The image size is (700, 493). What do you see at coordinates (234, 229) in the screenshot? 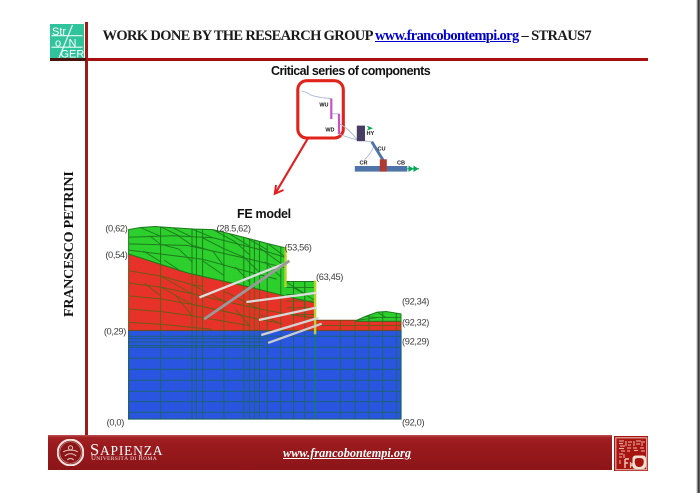
I see `svg-text: (28.5,62)` at bounding box center [234, 229].